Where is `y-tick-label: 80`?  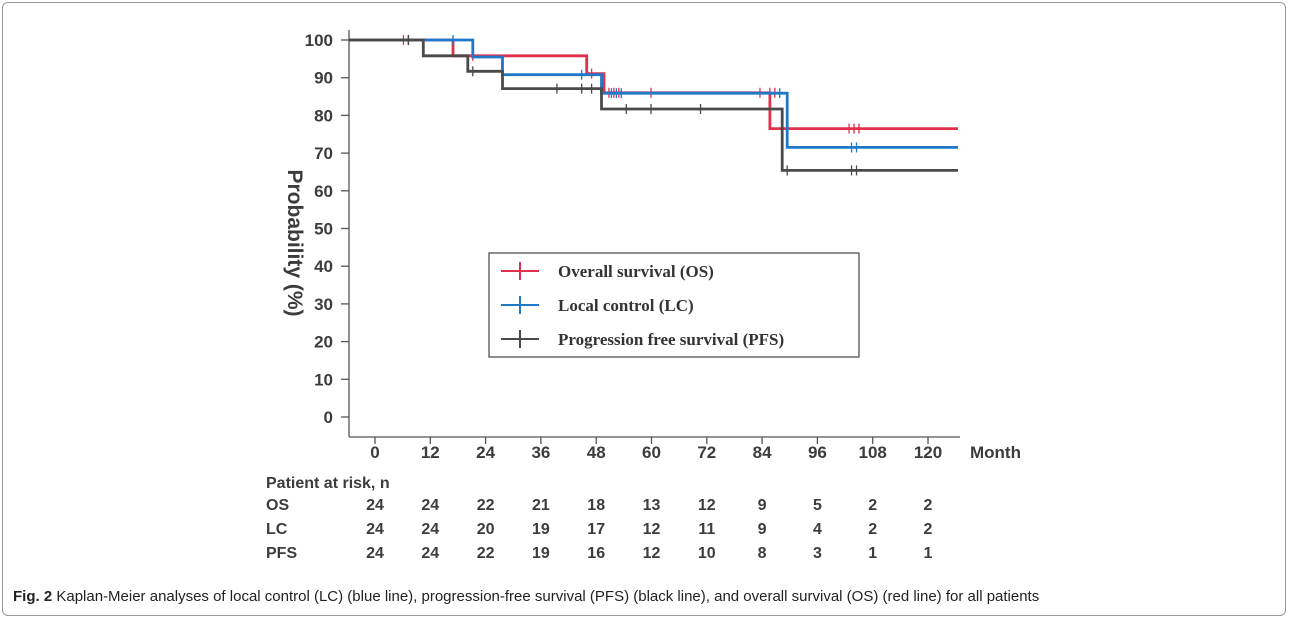
y-tick-label: 80 is located at coordinates (323, 115).